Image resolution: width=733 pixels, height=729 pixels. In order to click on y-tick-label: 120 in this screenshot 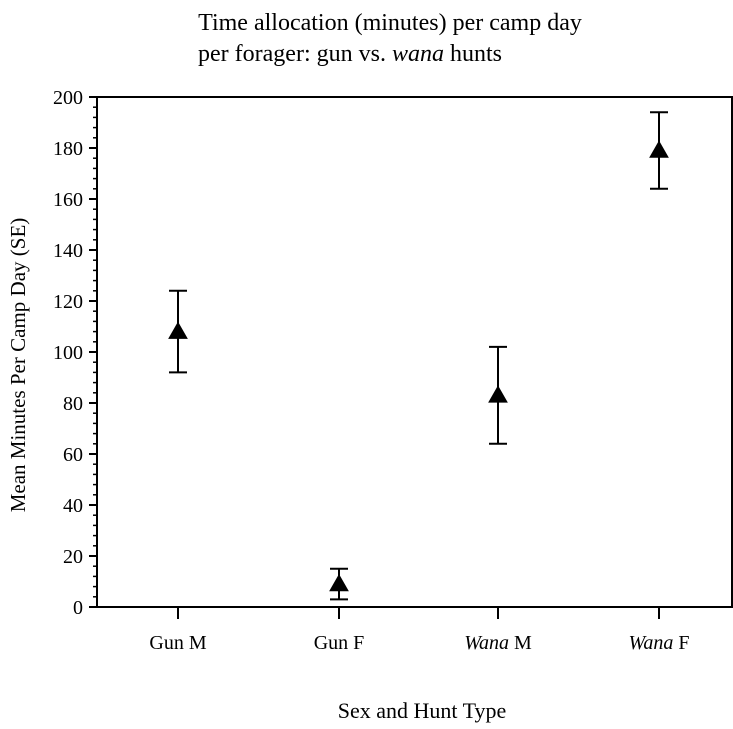, I will do `click(68, 302)`.